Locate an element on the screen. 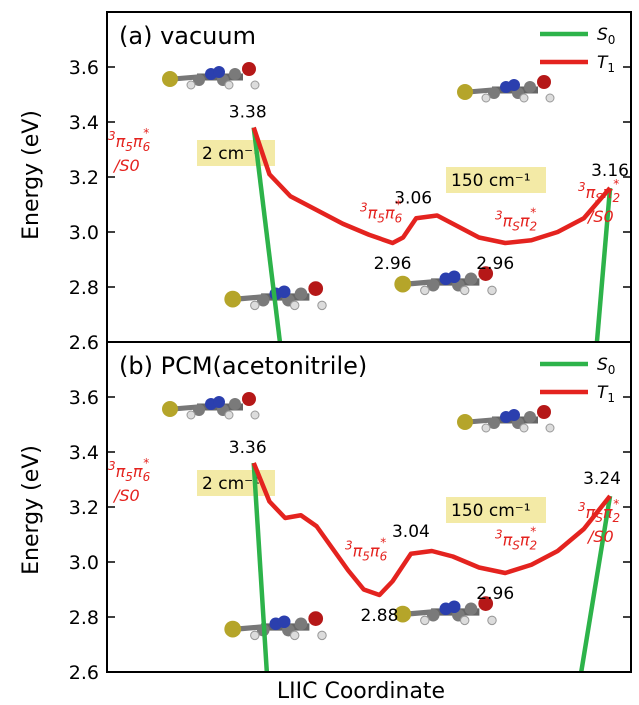 Image resolution: width=639 pixels, height=705 pixels. value-label: 3.36 is located at coordinates (248, 448).